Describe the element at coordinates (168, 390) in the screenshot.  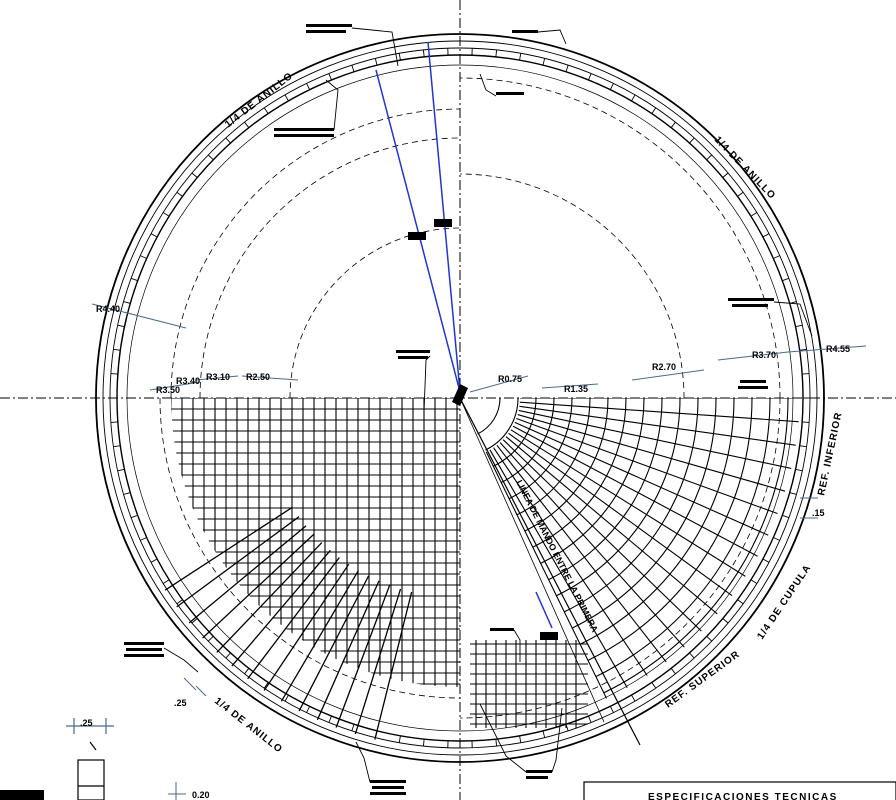
I see `radius-label: R3.50` at that location.